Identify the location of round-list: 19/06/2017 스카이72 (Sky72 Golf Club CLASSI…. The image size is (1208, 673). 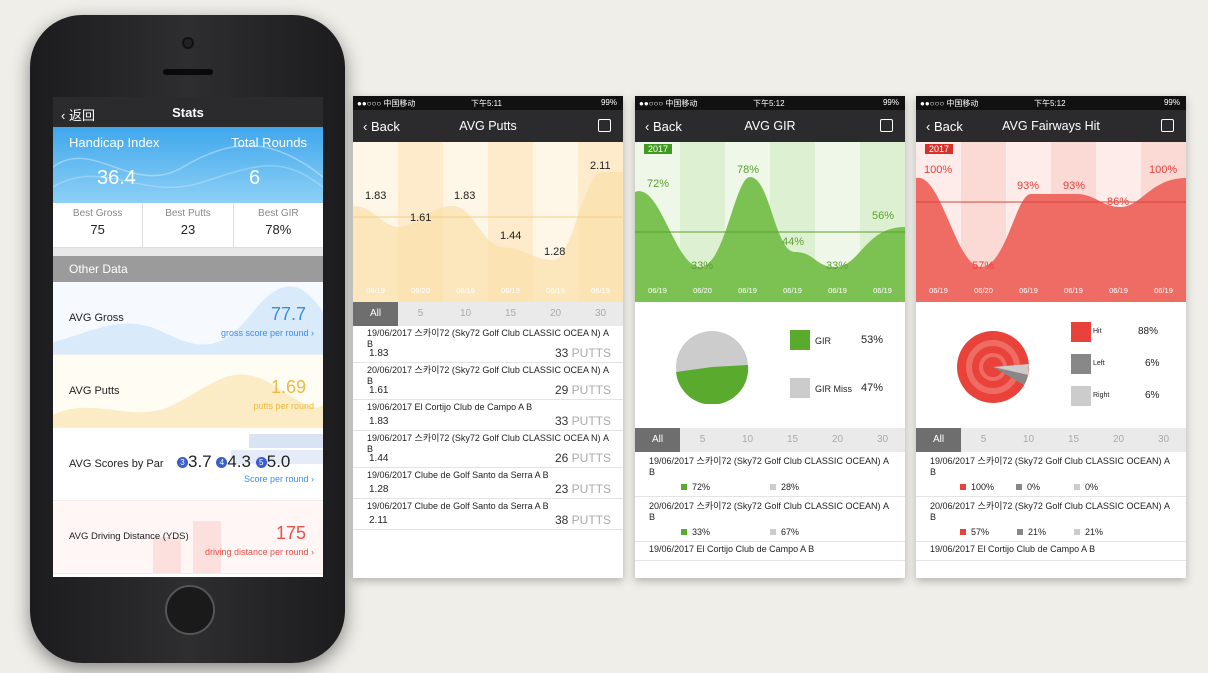
(488, 428).